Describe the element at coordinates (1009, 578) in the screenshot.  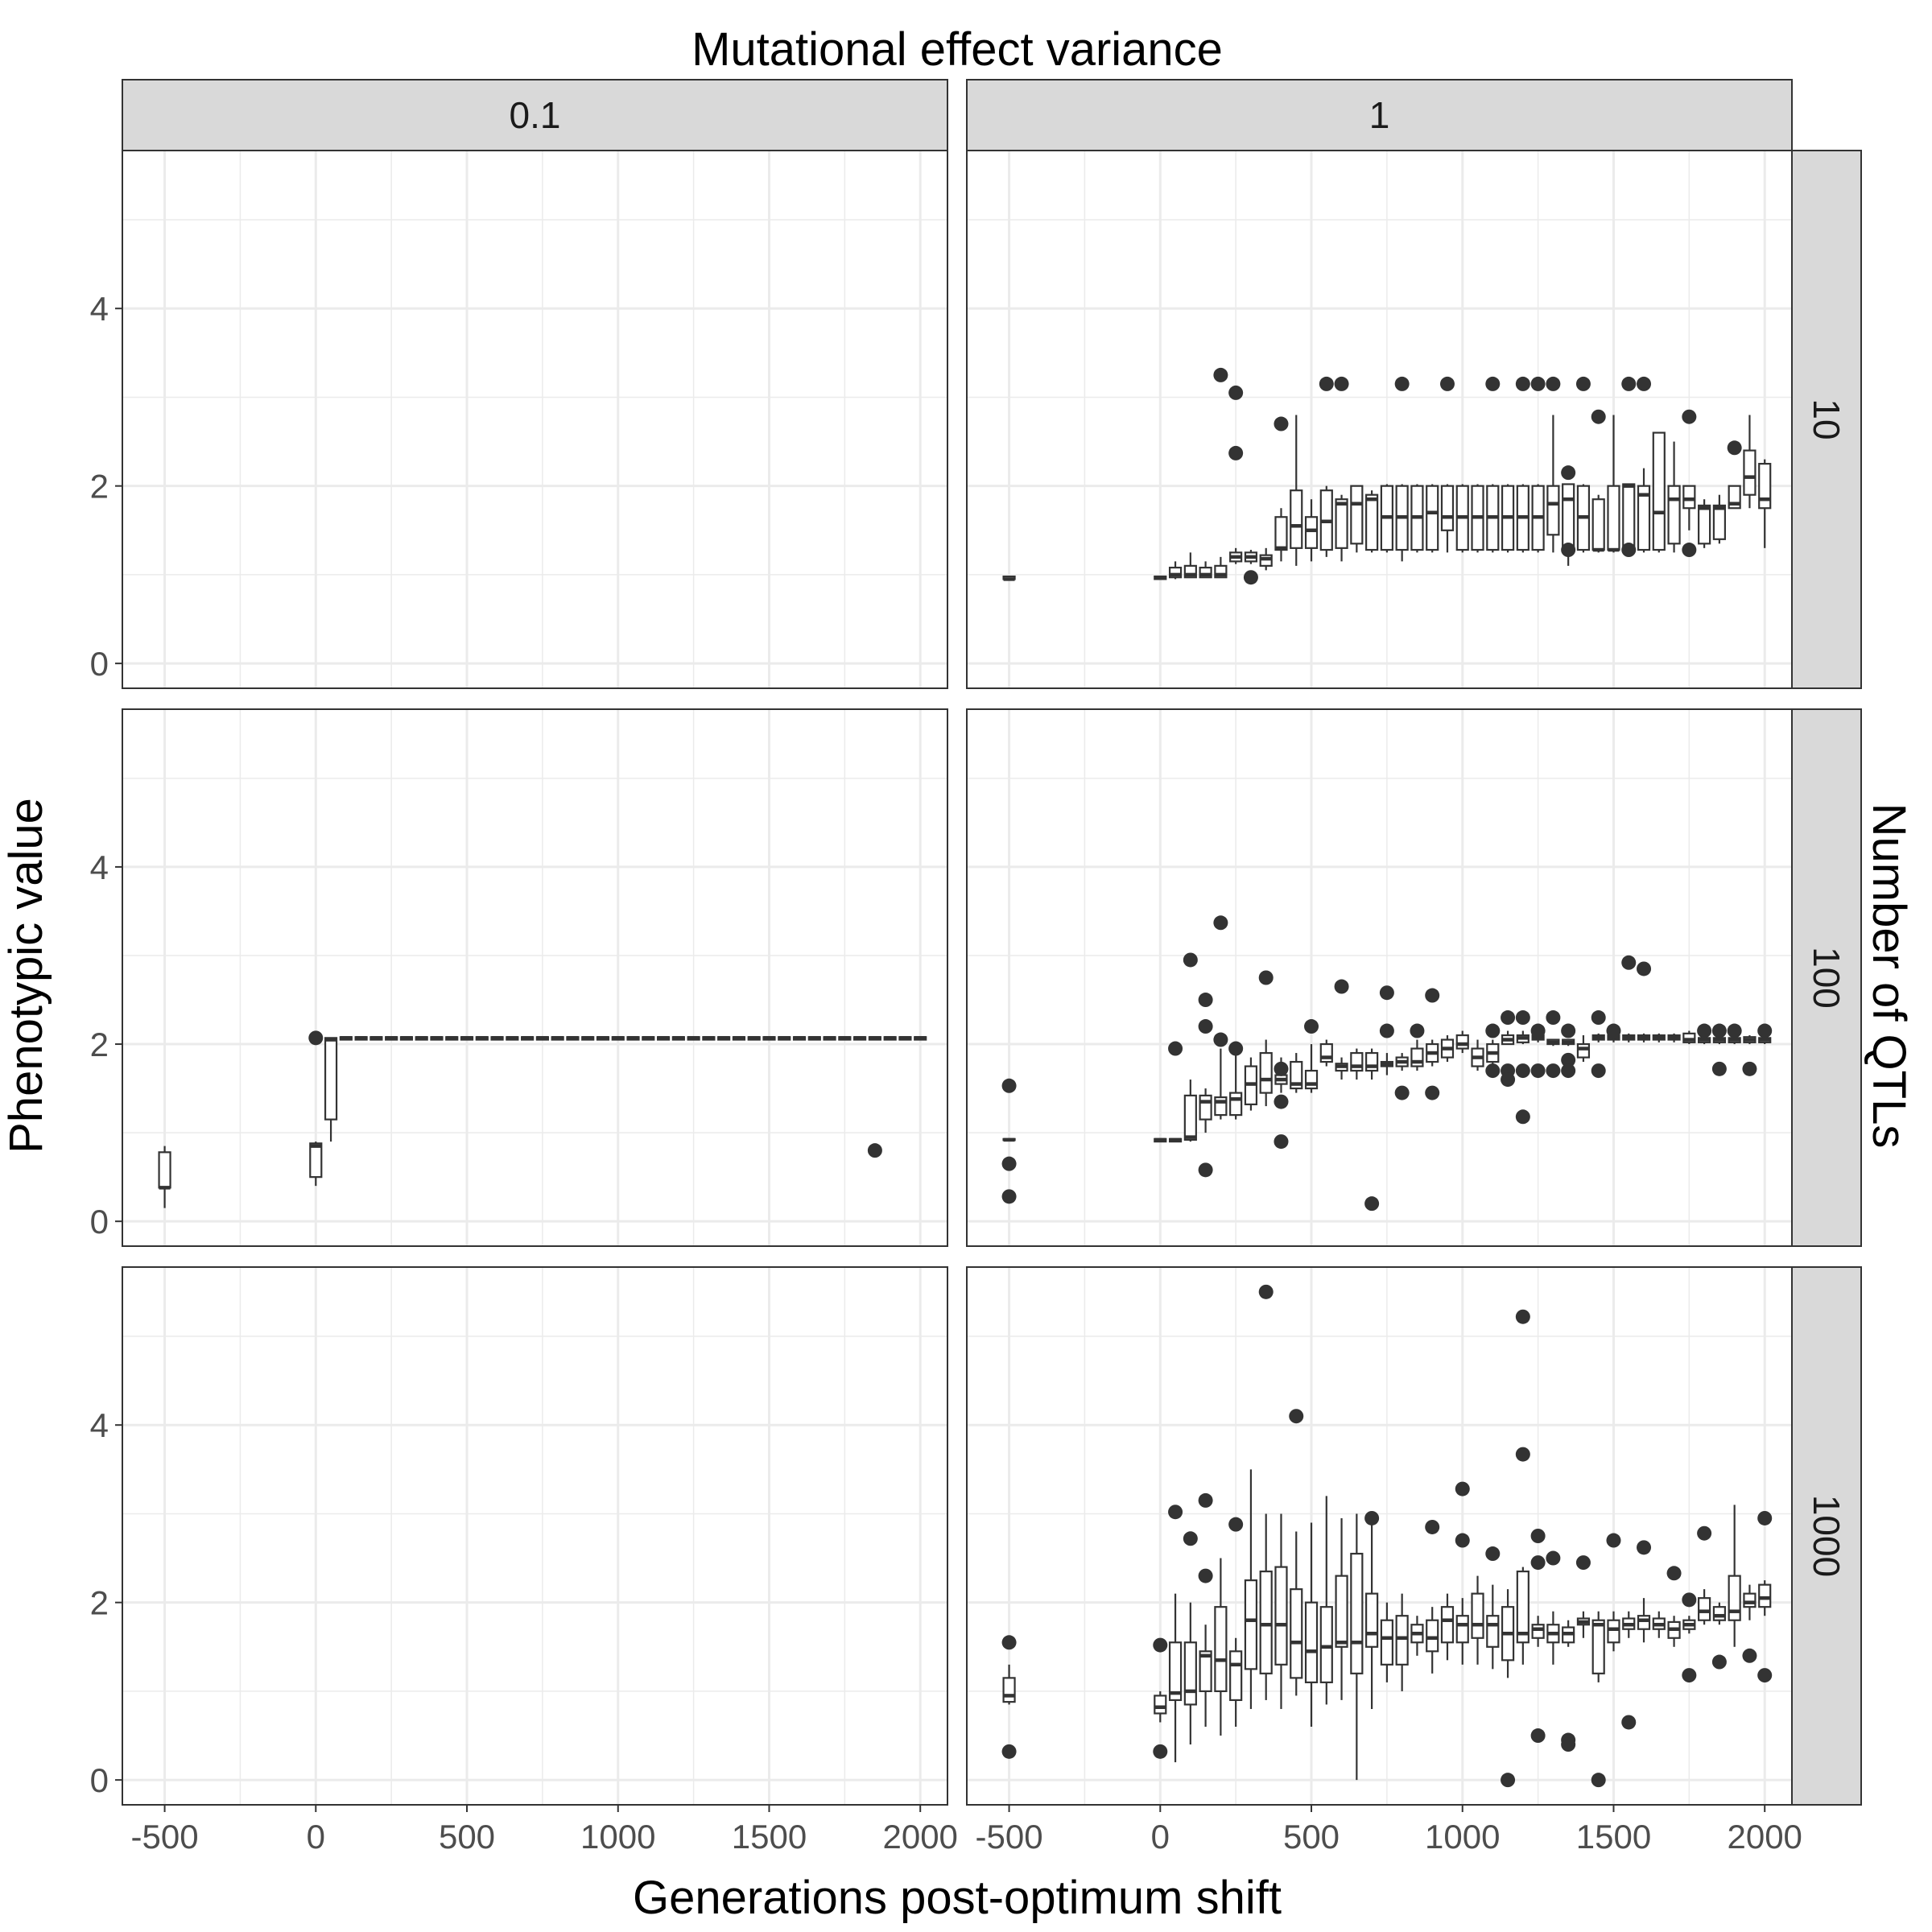
I see `box--500` at that location.